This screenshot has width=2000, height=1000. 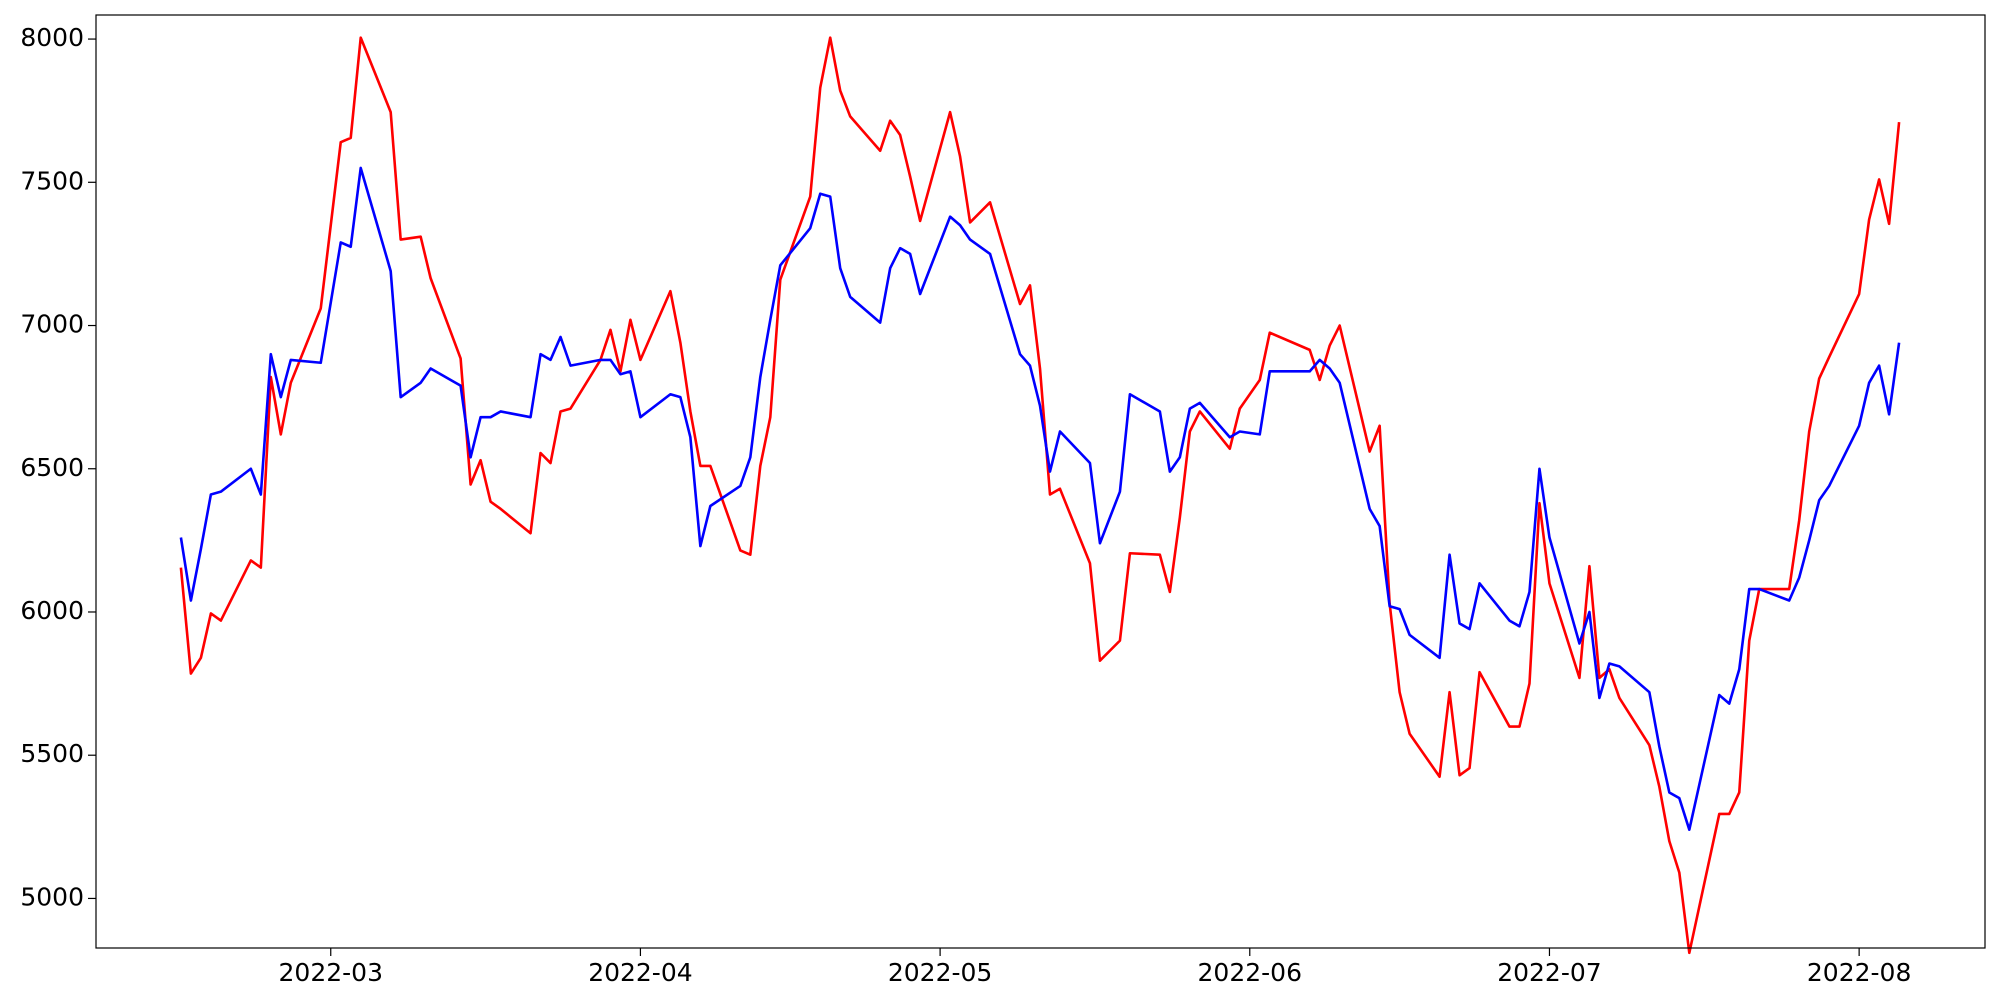 I want to click on y-tick-label: 7500, so click(x=52, y=180).